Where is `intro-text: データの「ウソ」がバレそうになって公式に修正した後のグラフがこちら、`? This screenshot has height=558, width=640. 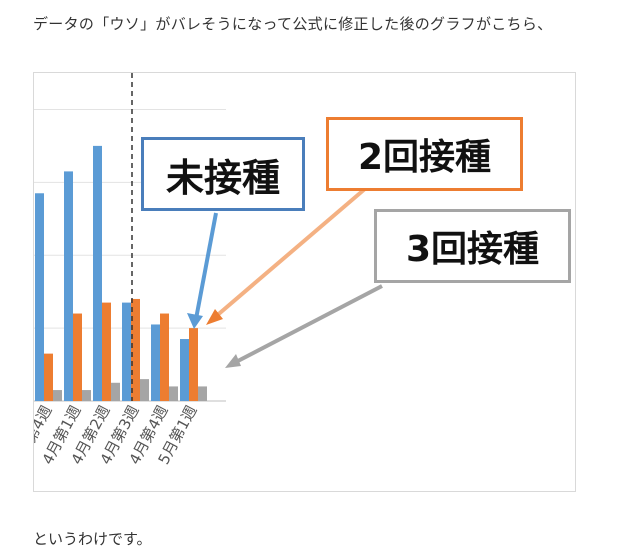
intro-text: データの「ウソ」がバレそうになって公式に修正した後のグラフがこちら、 is located at coordinates (293, 24).